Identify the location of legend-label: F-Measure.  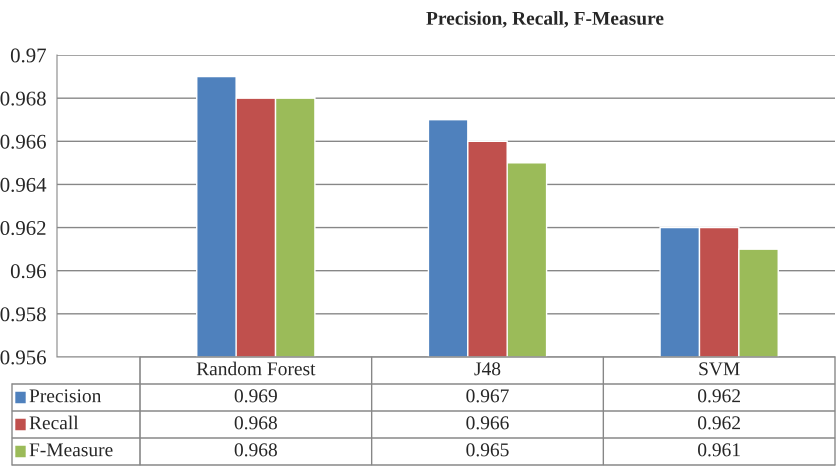
(71, 449).